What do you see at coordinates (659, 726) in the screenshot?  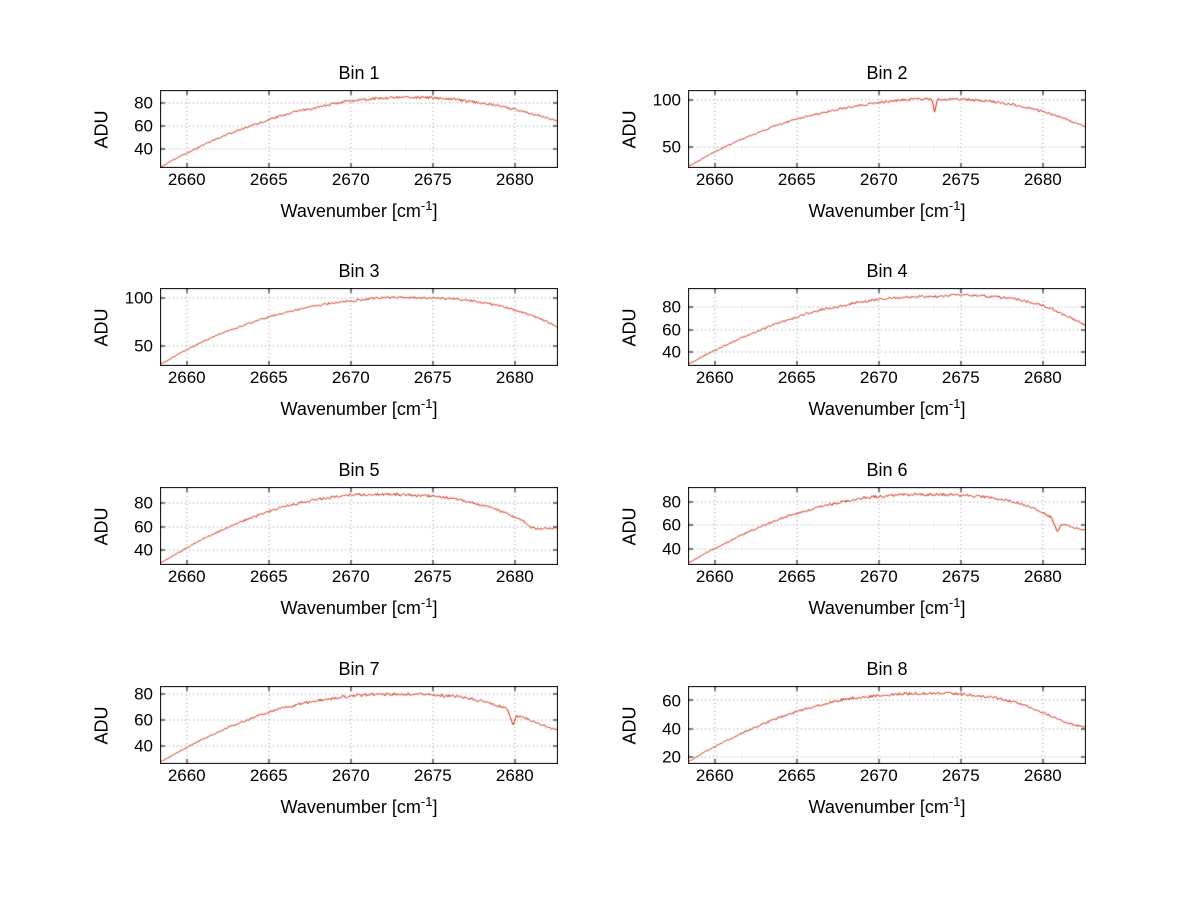 I see `y-tick-labels: 20 40 60` at bounding box center [659, 726].